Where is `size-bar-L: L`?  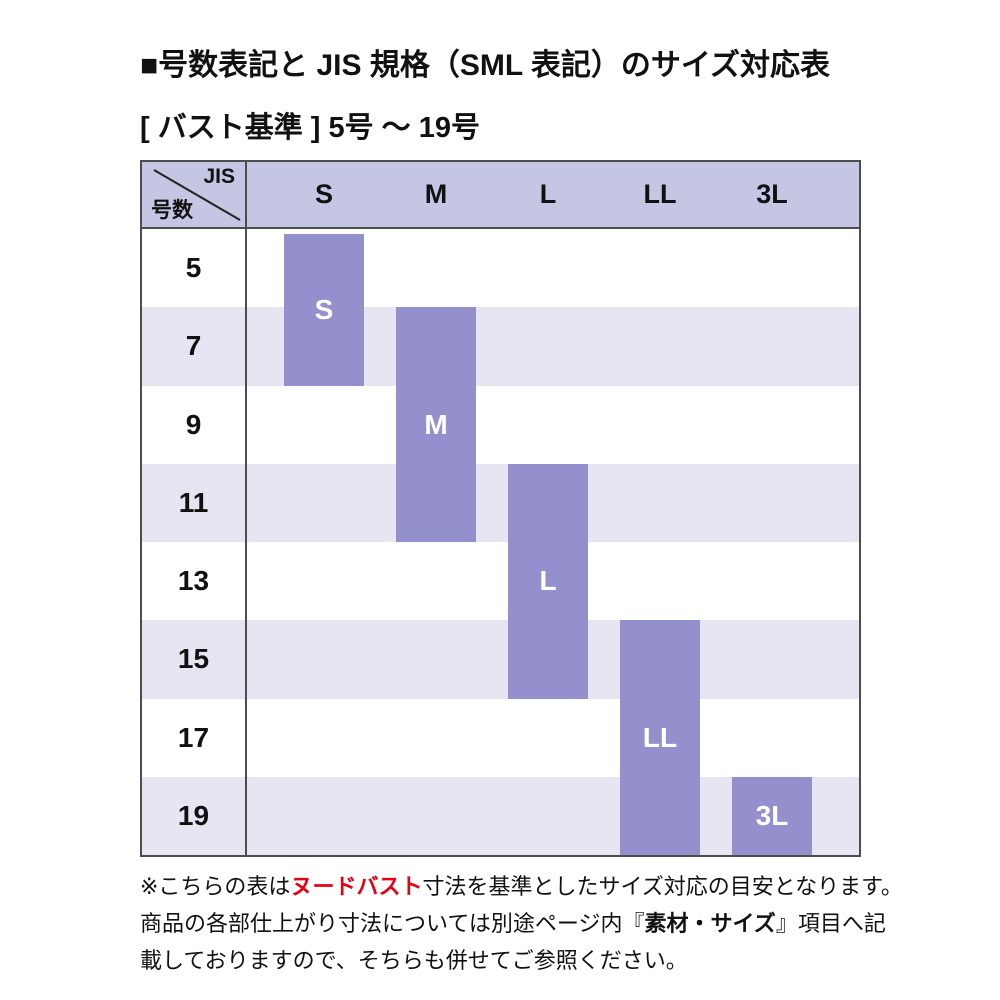
size-bar-L: L is located at coordinates (548, 581).